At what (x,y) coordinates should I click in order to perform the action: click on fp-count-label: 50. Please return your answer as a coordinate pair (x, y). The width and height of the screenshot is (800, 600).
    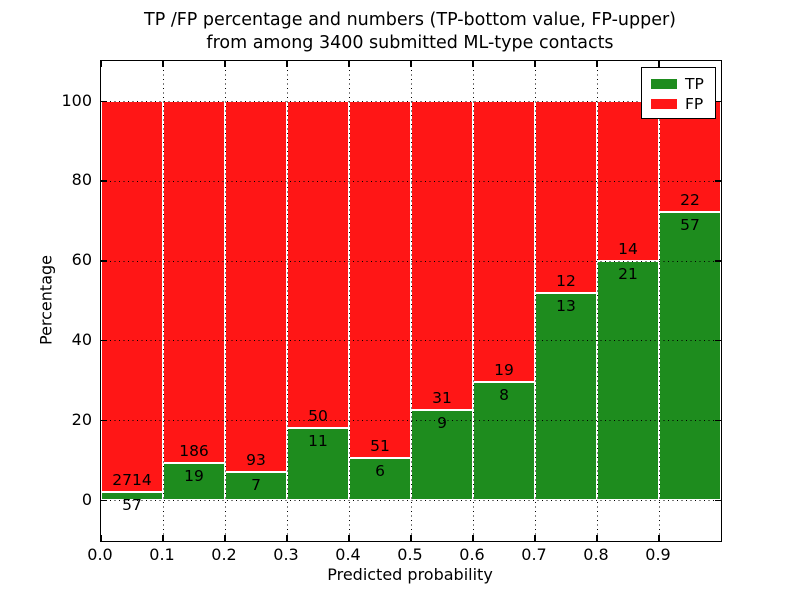
    Looking at the image, I should click on (318, 416).